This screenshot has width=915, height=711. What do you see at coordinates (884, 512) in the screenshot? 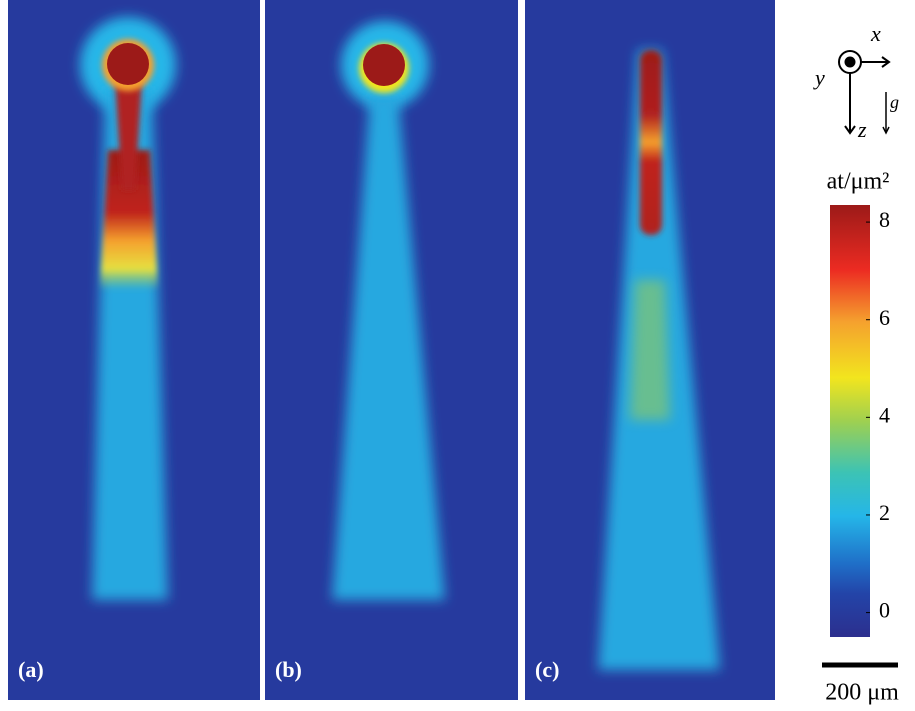
I see `colorbar-tick-label: 2` at bounding box center [884, 512].